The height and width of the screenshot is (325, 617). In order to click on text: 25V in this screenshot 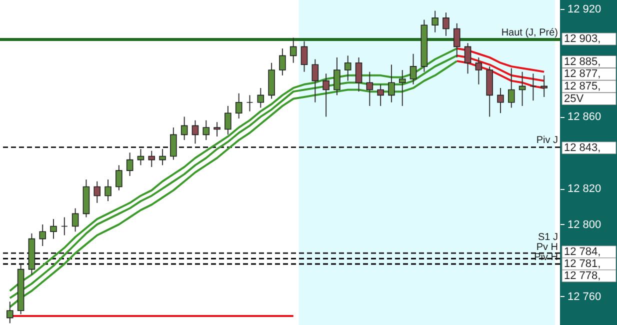, I will do `click(574, 98)`.